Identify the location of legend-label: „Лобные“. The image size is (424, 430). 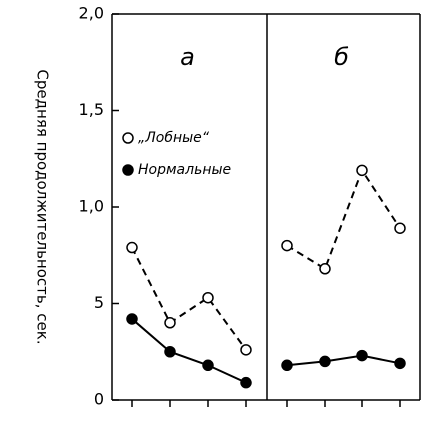
(174, 138).